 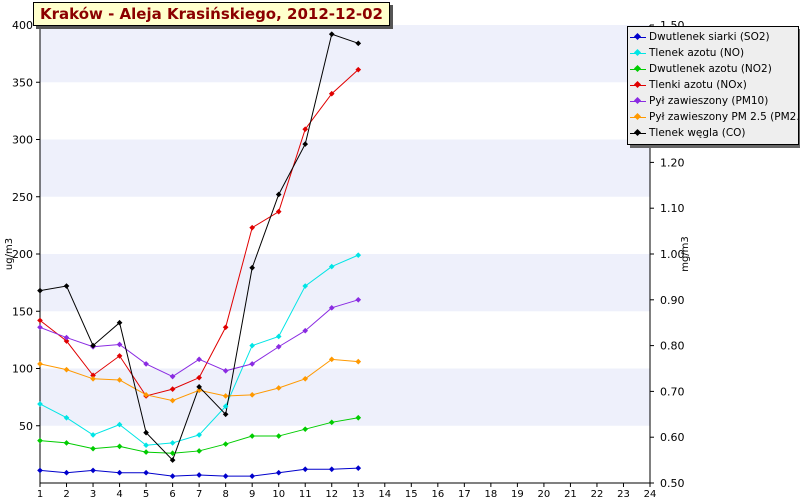 I want to click on legend-item: Dwutlenek azotu (NO2), so click(x=713, y=69).